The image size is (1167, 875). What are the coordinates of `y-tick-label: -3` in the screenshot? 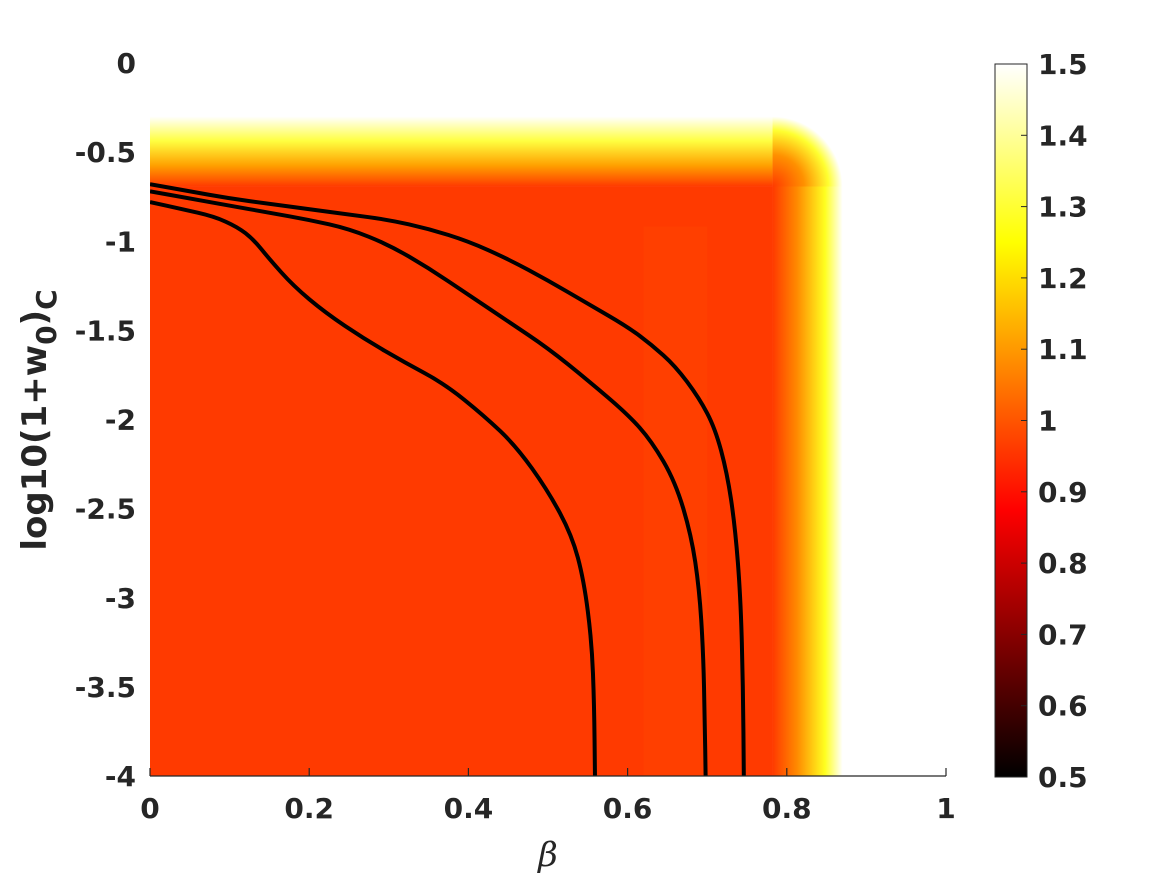 It's located at (120, 598).